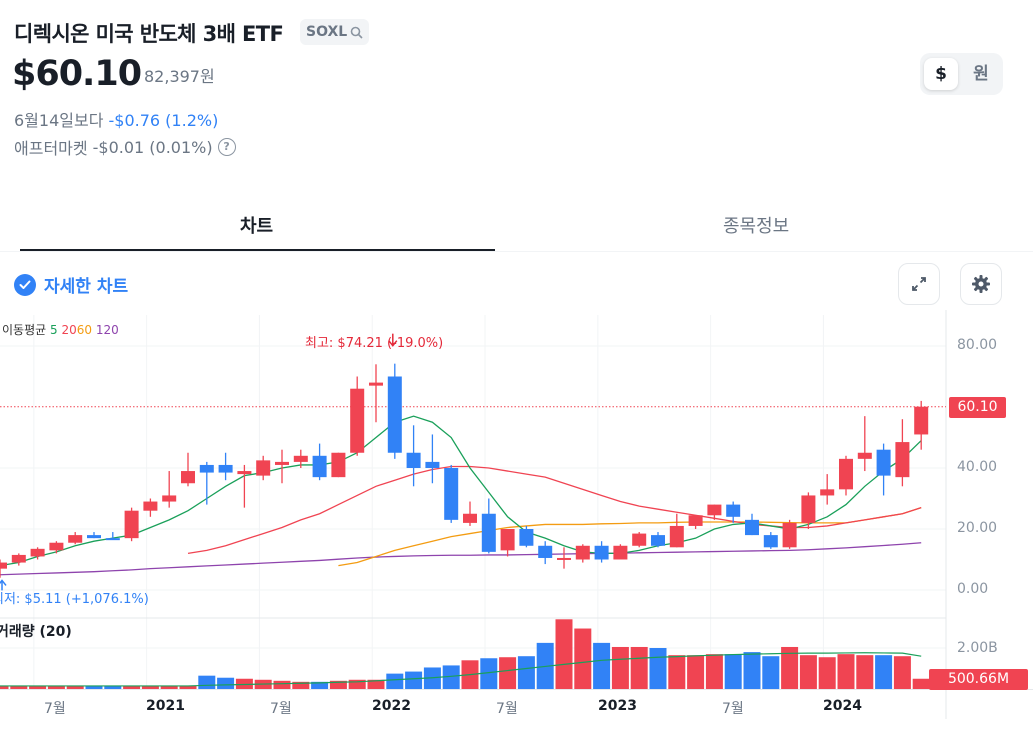 The height and width of the screenshot is (744, 1033). What do you see at coordinates (226, 147) in the screenshot?
I see `help-icon: ?` at bounding box center [226, 147].